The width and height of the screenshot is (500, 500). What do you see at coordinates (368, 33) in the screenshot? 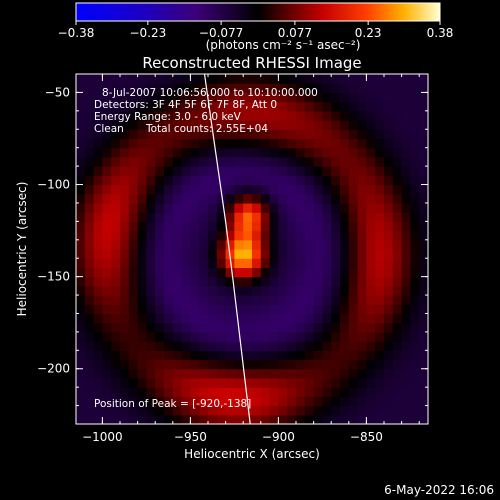
I see `colorbar-tick-label: 0.23` at bounding box center [368, 33].